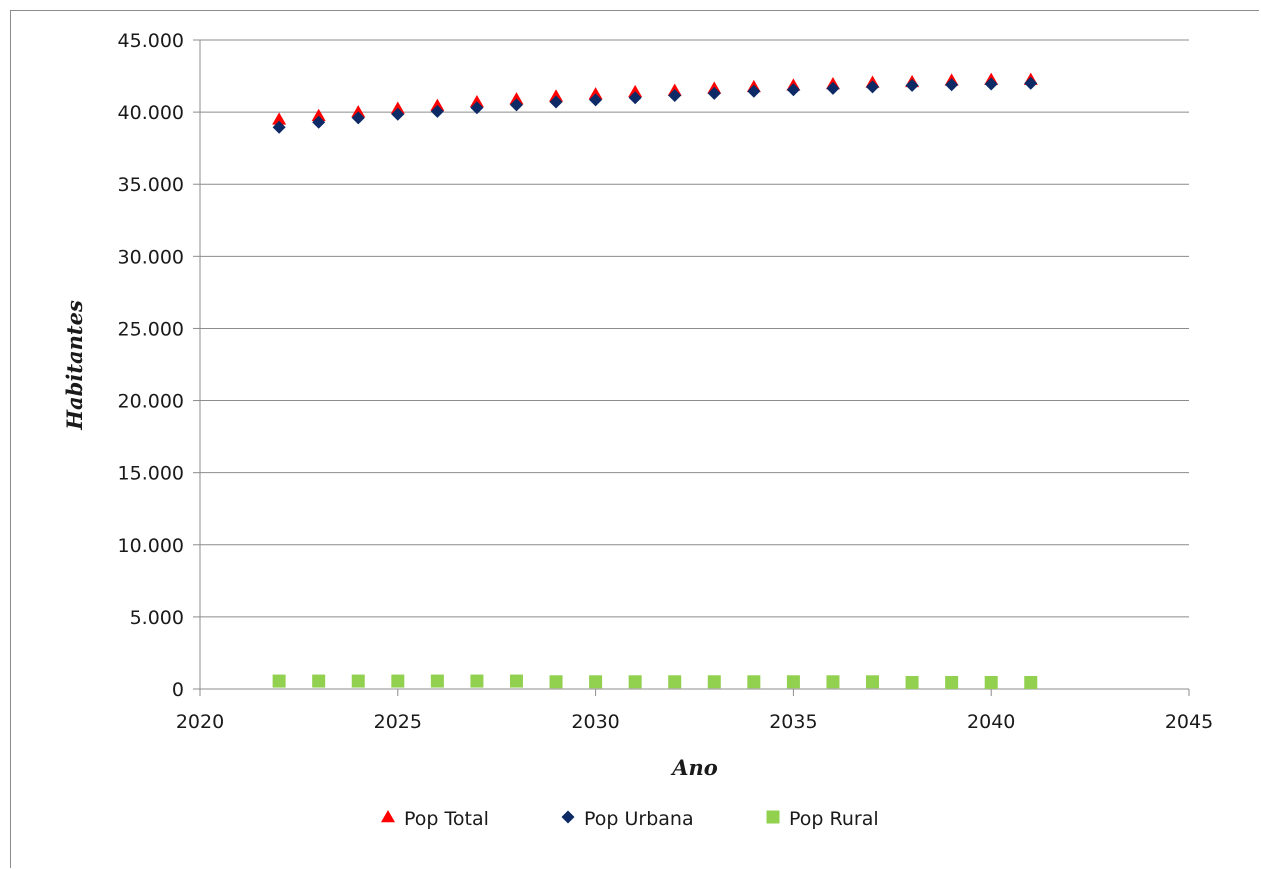  I want to click on y-tick-label: 45.000, so click(151, 41).